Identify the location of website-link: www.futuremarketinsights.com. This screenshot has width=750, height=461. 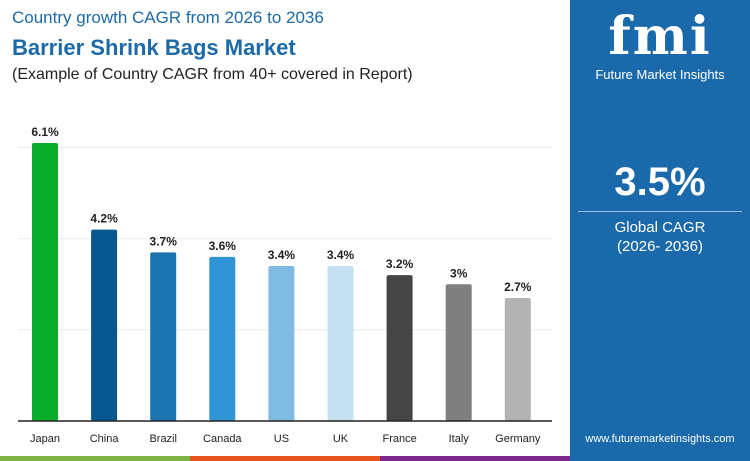
(660, 439).